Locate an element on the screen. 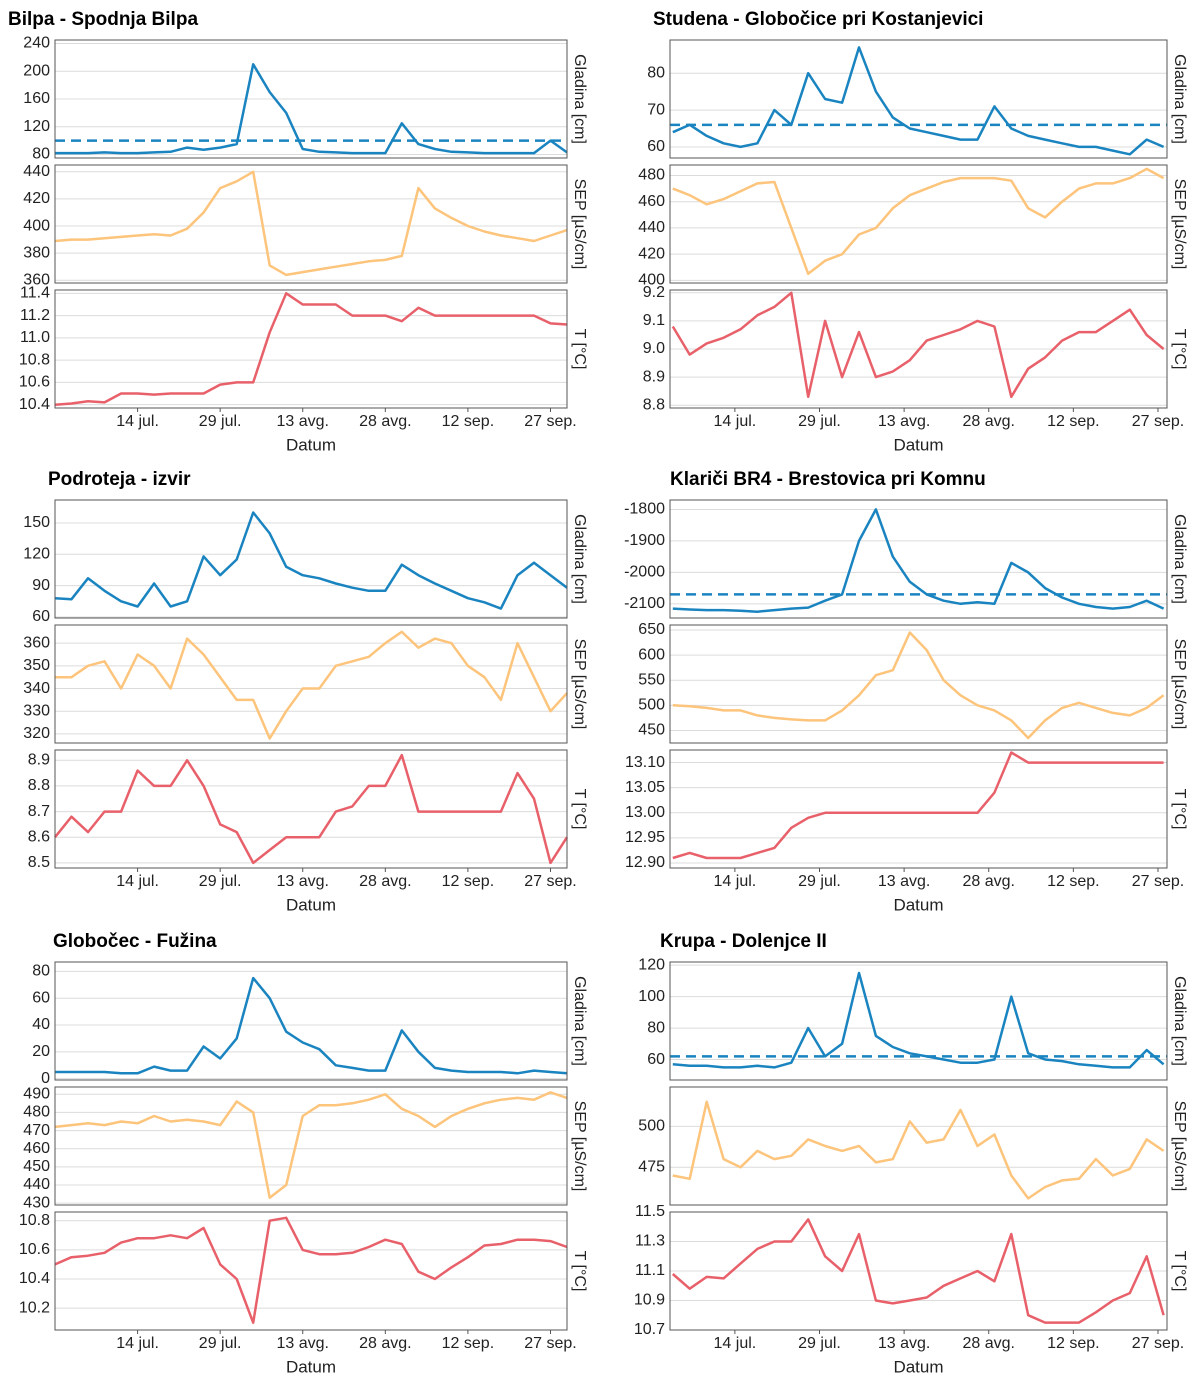  y-tick-label: 8.9 is located at coordinates (654, 376).